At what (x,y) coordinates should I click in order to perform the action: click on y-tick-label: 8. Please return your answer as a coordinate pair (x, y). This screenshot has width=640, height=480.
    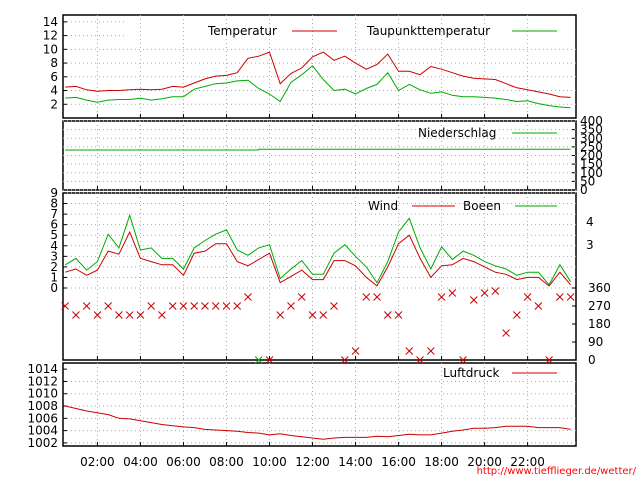
    Looking at the image, I should click on (54, 63).